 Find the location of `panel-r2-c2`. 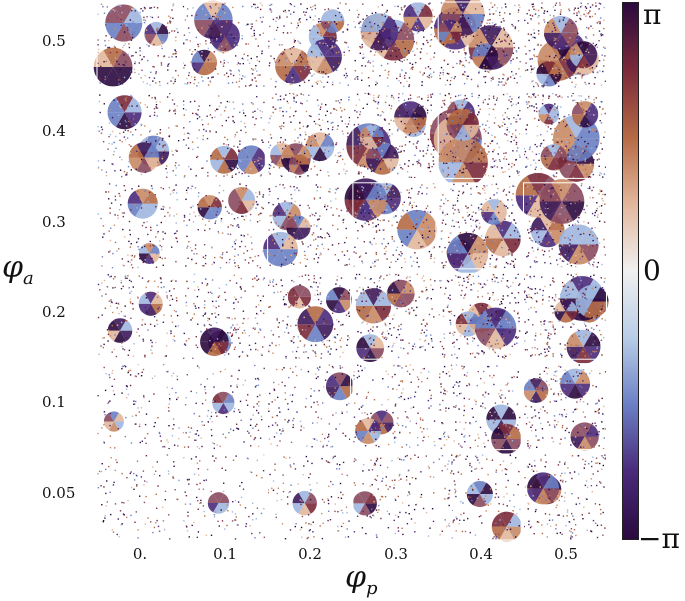

panel-r2-c2 is located at coordinates (307, 226).